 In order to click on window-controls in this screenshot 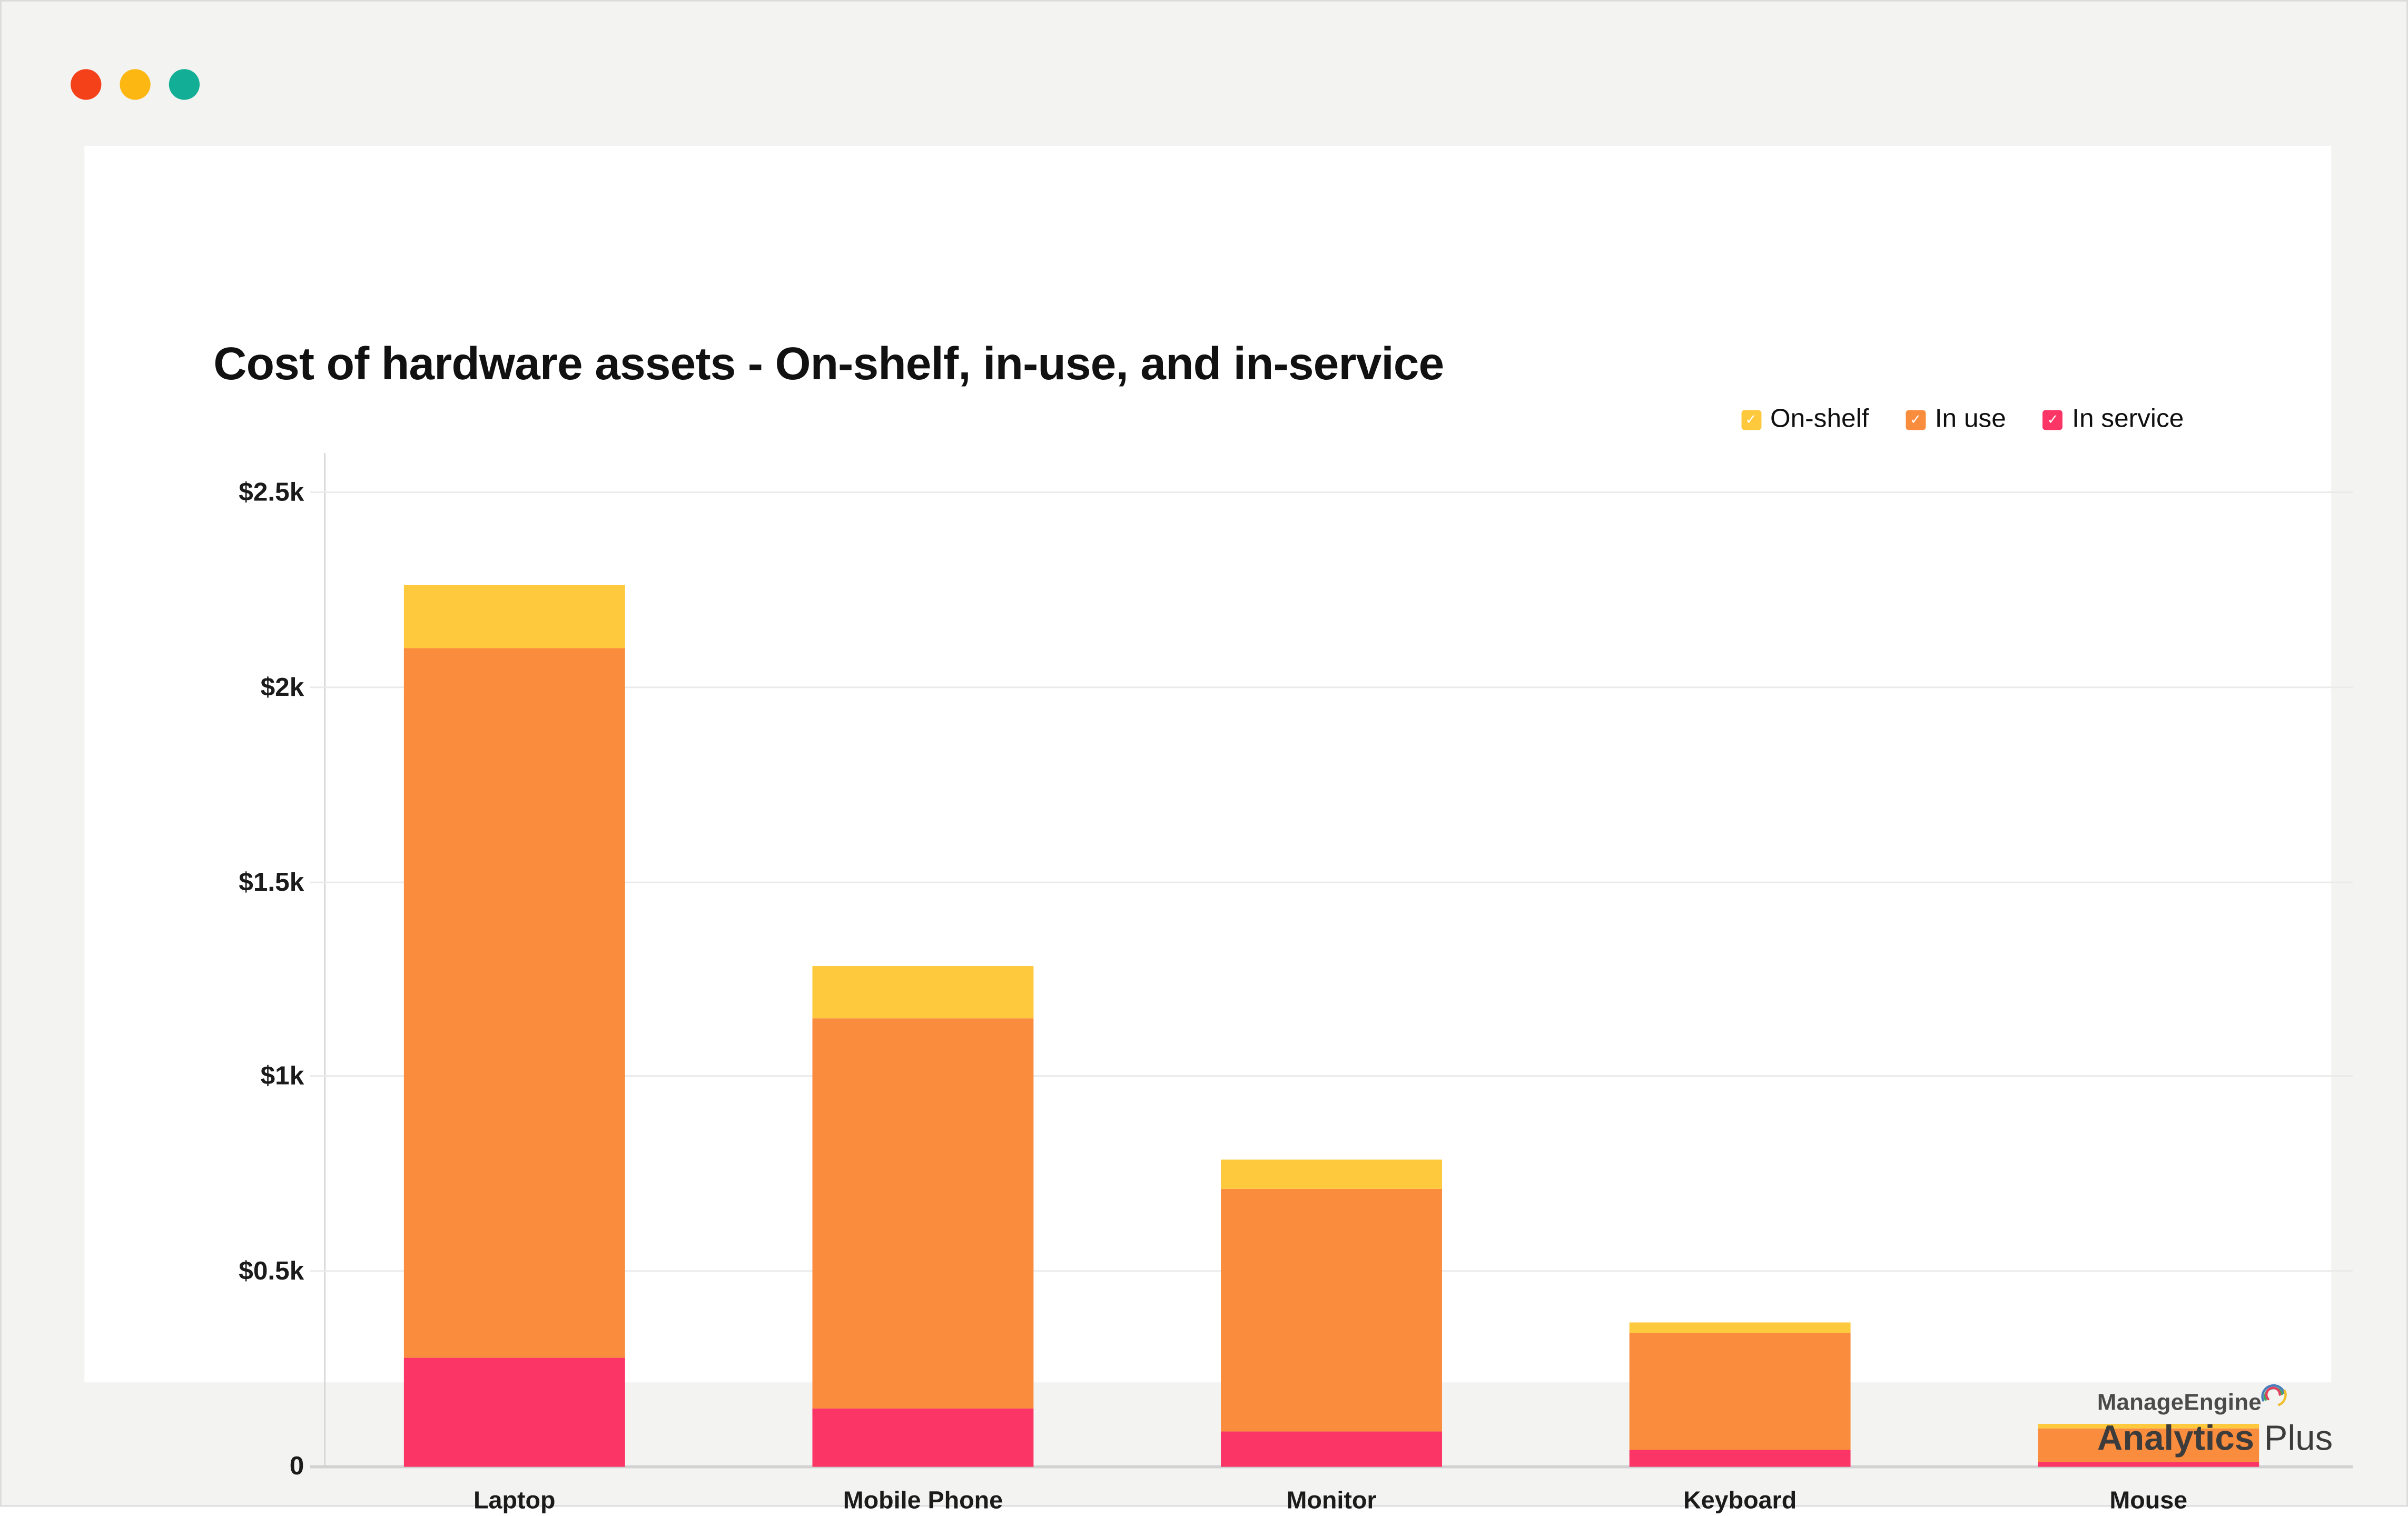, I will do `click(135, 84)`.